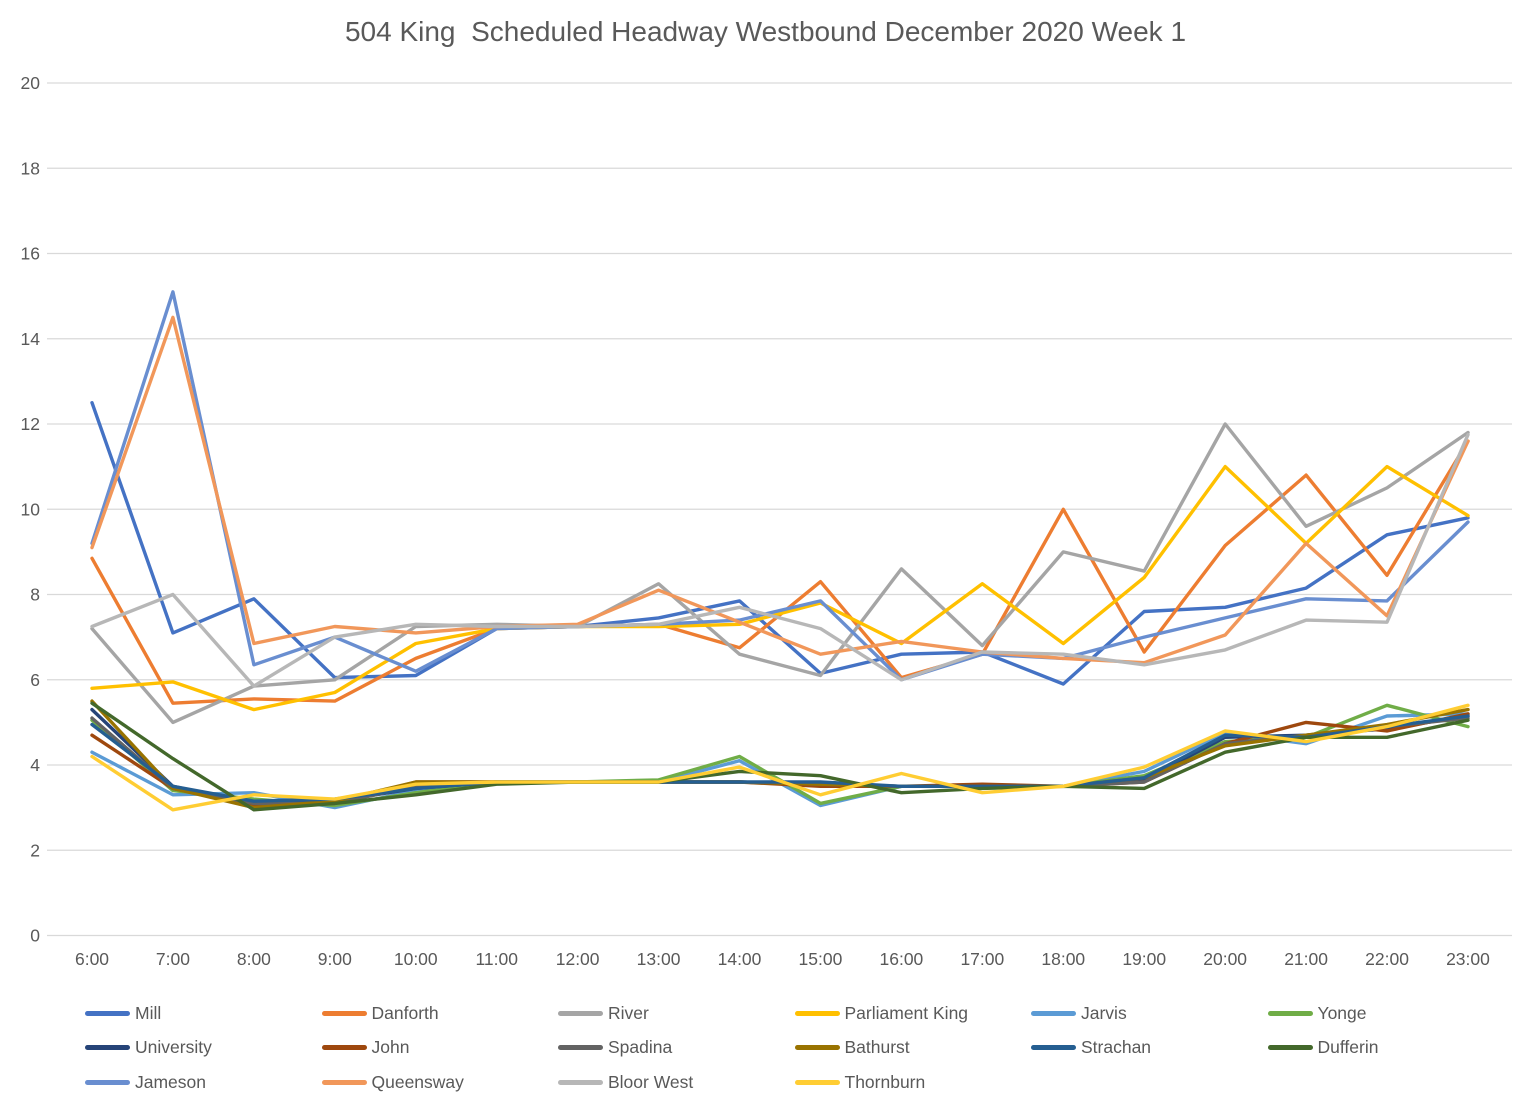 This screenshot has height=1106, width=1531. I want to click on x-axis-tick-label: 9:00, so click(335, 959).